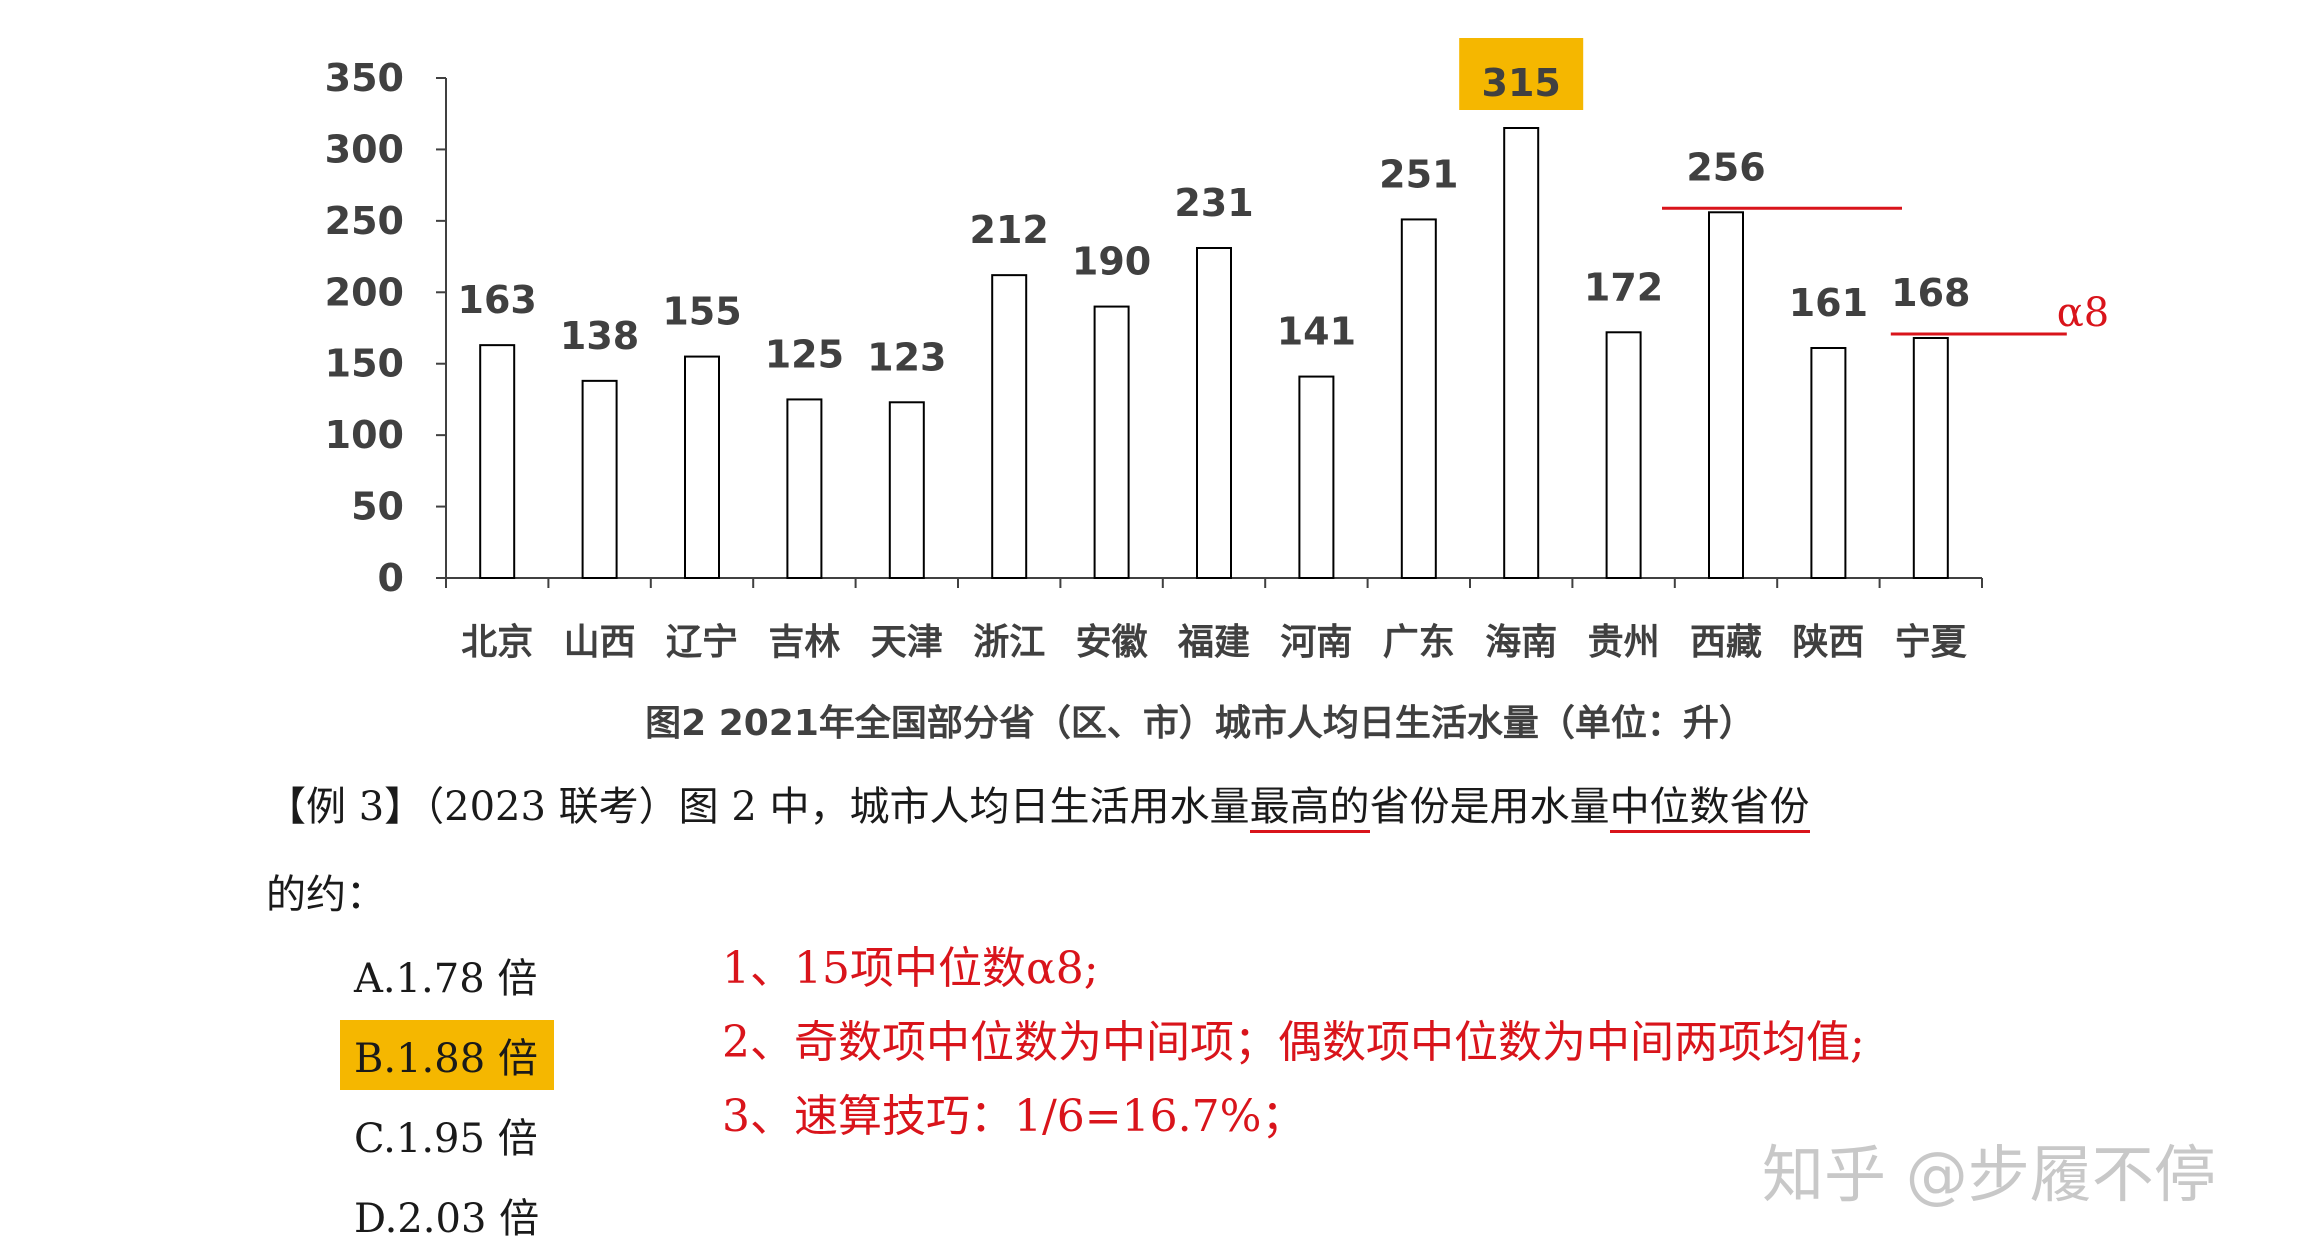 The height and width of the screenshot is (1250, 2298). What do you see at coordinates (1931, 642) in the screenshot?
I see `category-label: 宁夏` at bounding box center [1931, 642].